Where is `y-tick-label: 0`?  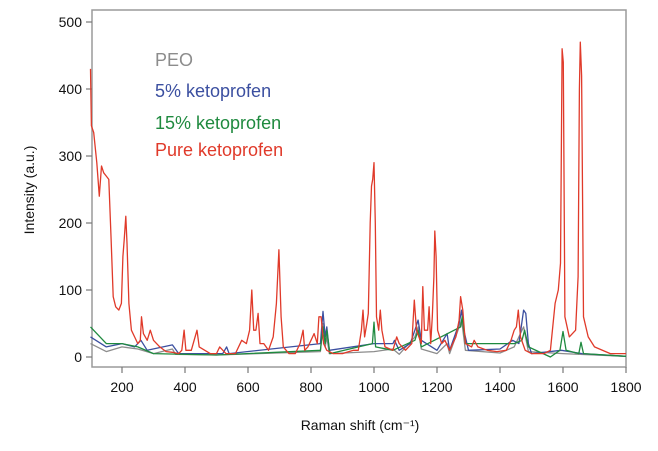 y-tick-label: 0 is located at coordinates (78, 357).